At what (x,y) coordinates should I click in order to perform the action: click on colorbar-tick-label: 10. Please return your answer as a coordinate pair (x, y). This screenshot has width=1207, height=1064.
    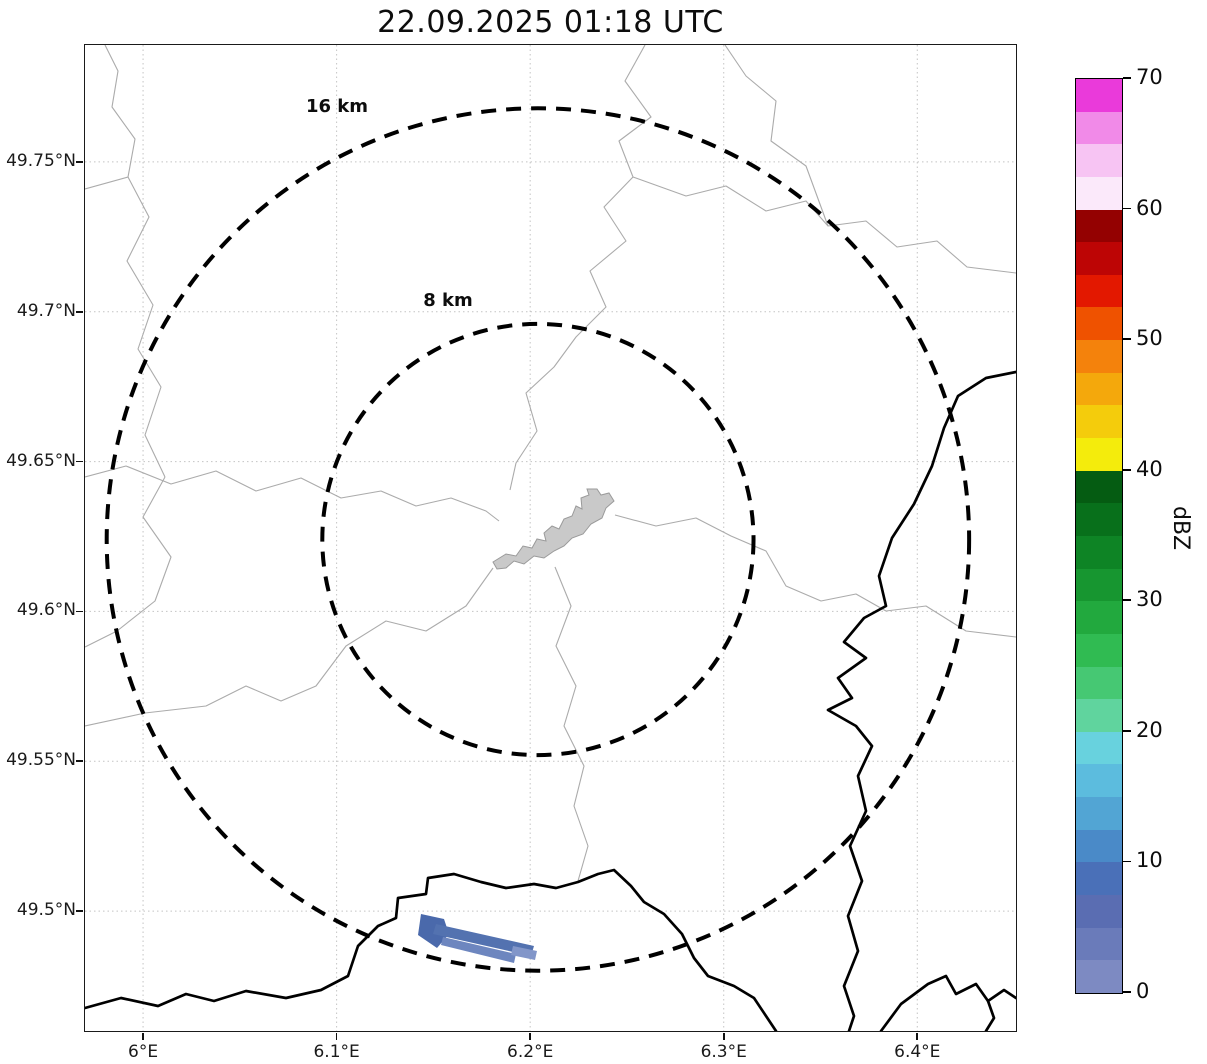
    Looking at the image, I should click on (1149, 860).